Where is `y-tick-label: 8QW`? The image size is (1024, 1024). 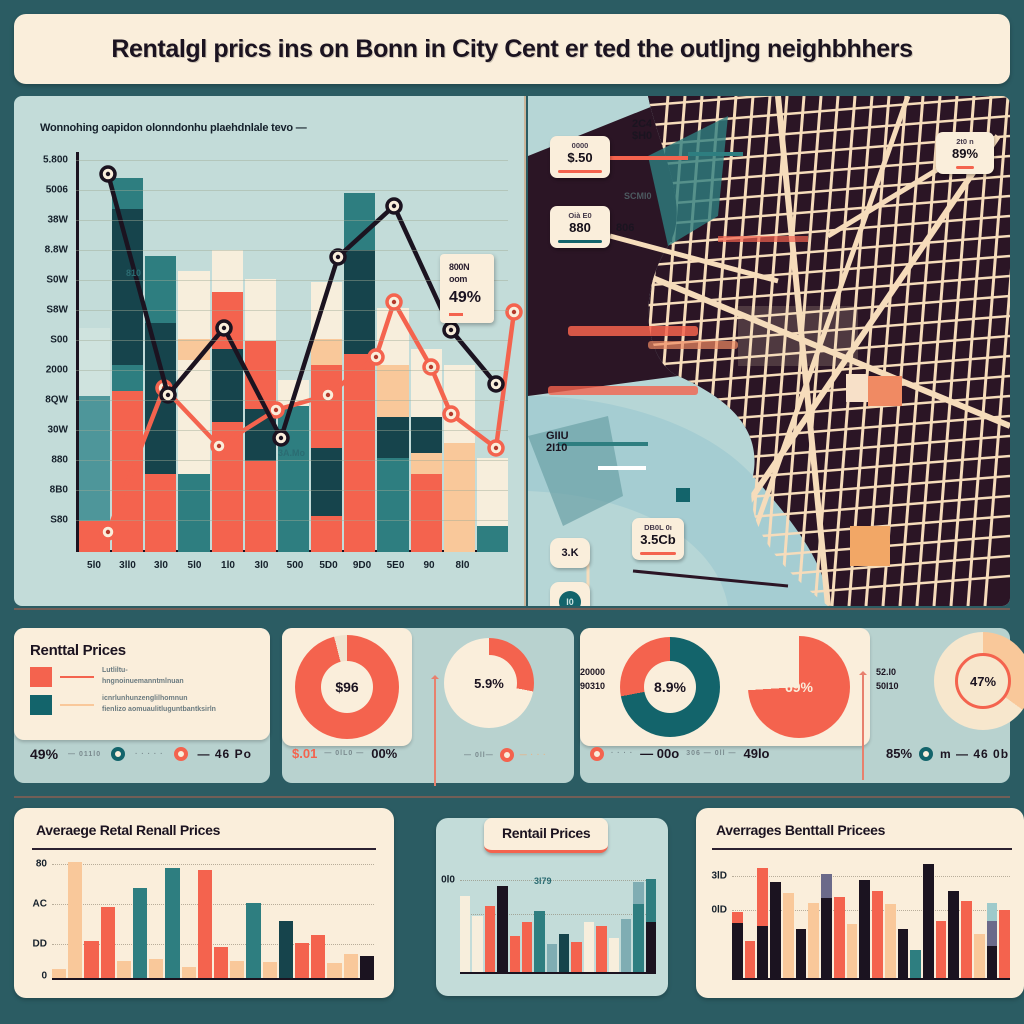 y-tick-label: 8QW is located at coordinates (56, 400).